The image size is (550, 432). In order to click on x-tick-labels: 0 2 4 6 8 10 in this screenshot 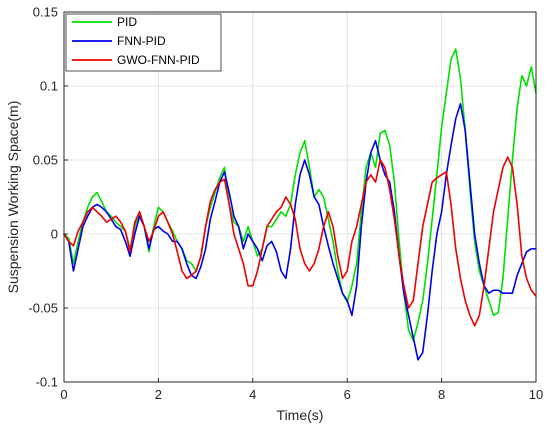, I will do `click(301, 394)`.